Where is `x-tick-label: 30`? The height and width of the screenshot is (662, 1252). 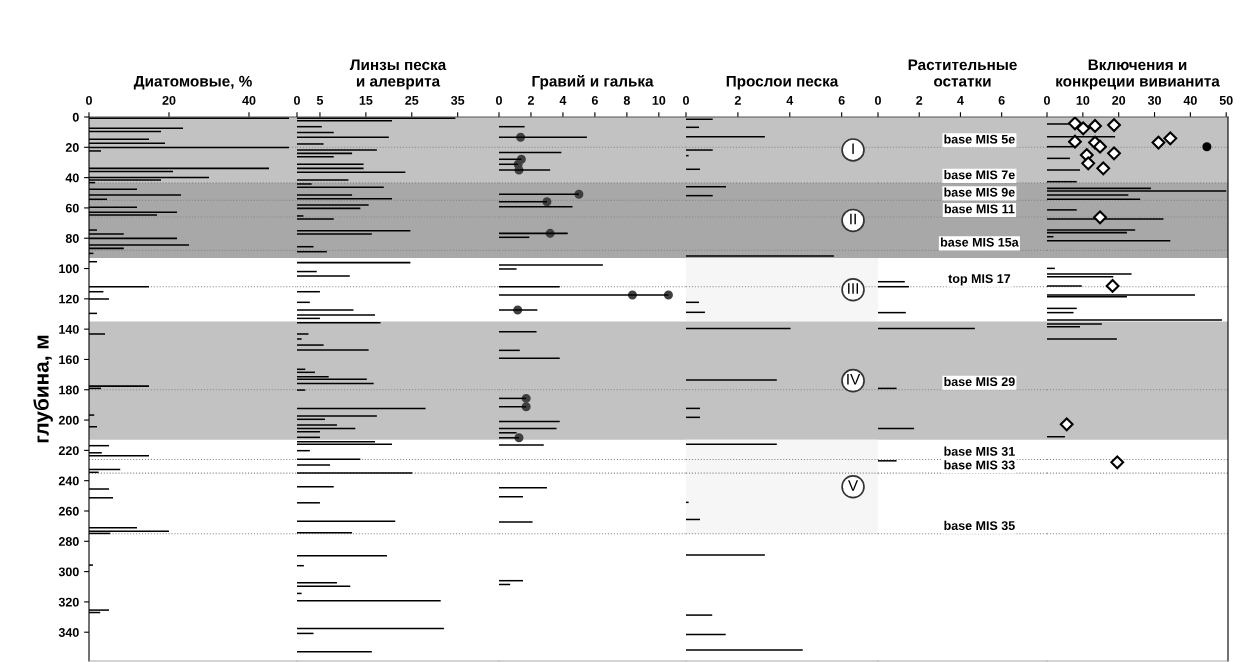 x-tick-label: 30 is located at coordinates (1154, 100).